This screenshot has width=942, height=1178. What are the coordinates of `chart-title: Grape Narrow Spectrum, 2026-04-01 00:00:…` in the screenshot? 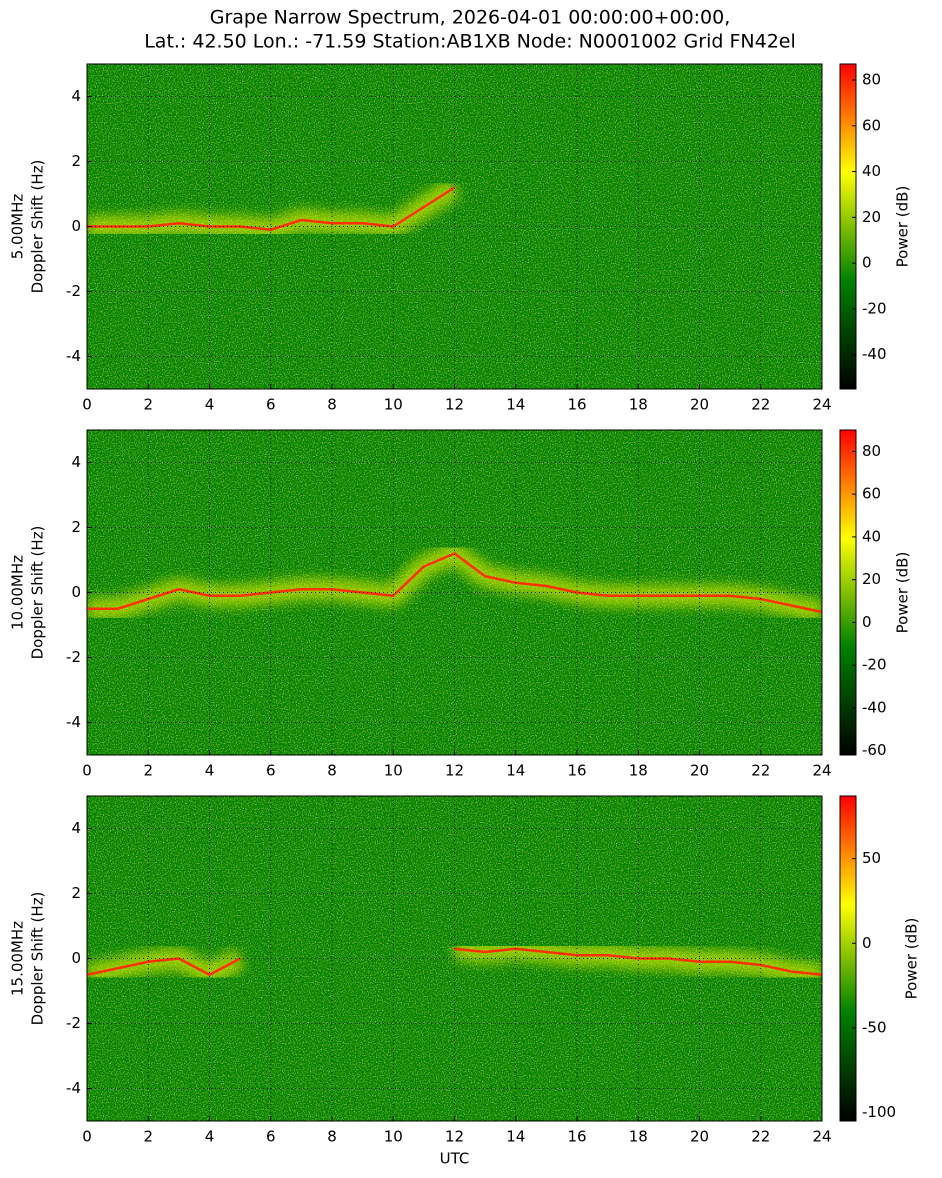 It's located at (470, 18).